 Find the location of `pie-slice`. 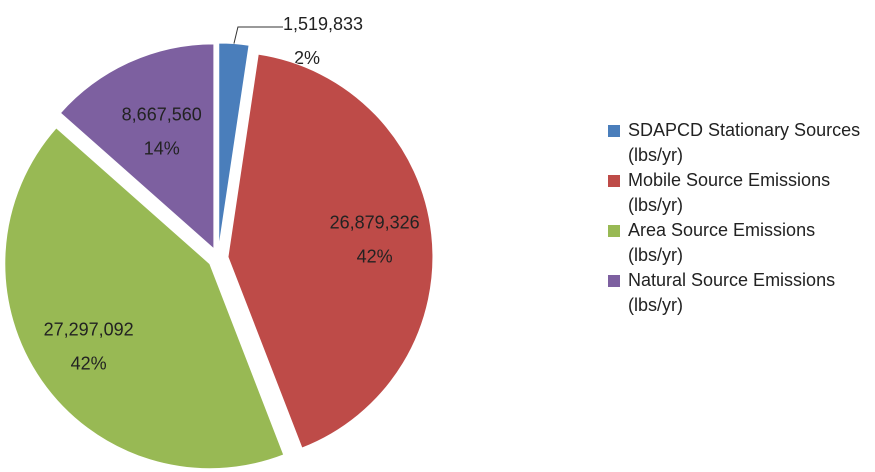

pie-slice is located at coordinates (137, 146).